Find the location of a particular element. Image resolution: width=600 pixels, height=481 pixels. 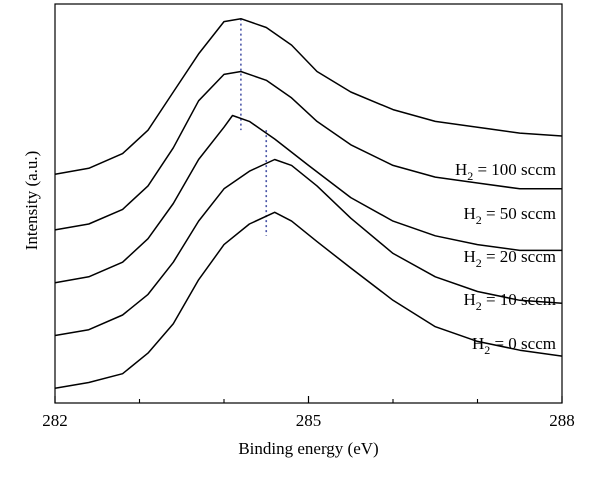

reference-lines is located at coordinates (254, 127).